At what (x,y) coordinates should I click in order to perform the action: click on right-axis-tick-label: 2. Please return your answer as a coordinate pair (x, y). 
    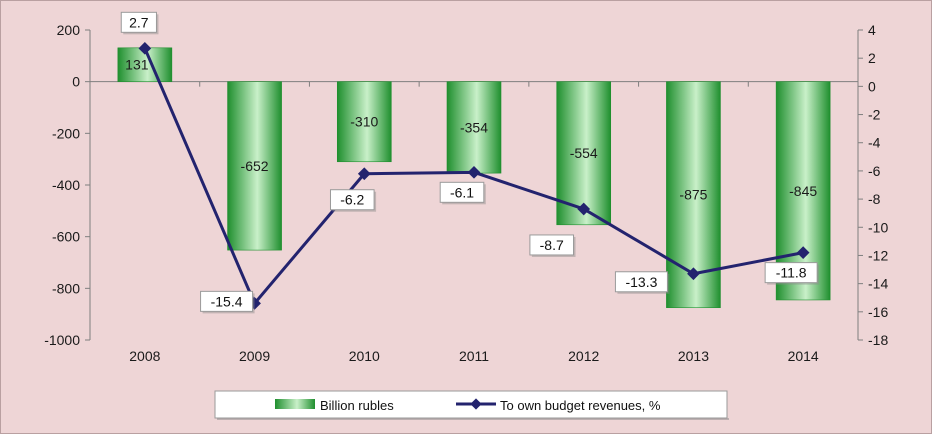
    Looking at the image, I should click on (872, 58).